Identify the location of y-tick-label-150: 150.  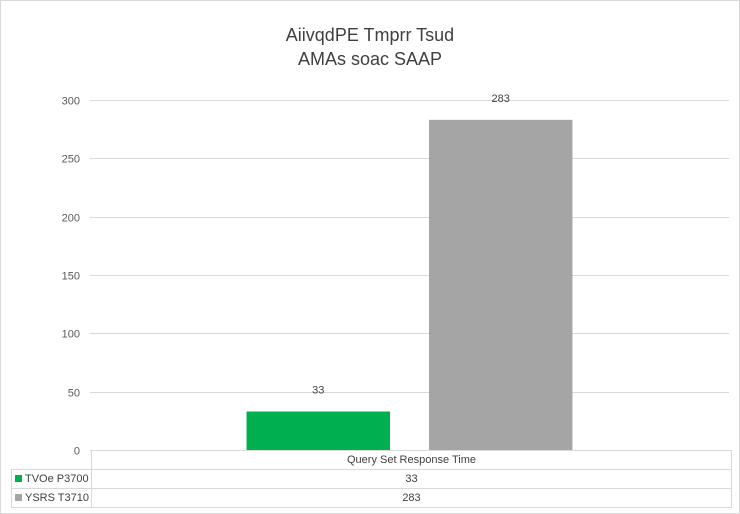
(71, 277).